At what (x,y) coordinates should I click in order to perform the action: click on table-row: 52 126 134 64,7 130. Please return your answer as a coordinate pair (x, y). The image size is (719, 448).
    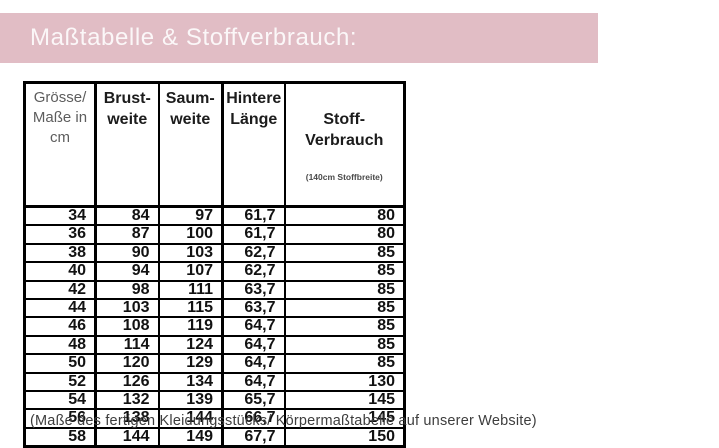
    Looking at the image, I should click on (214, 381).